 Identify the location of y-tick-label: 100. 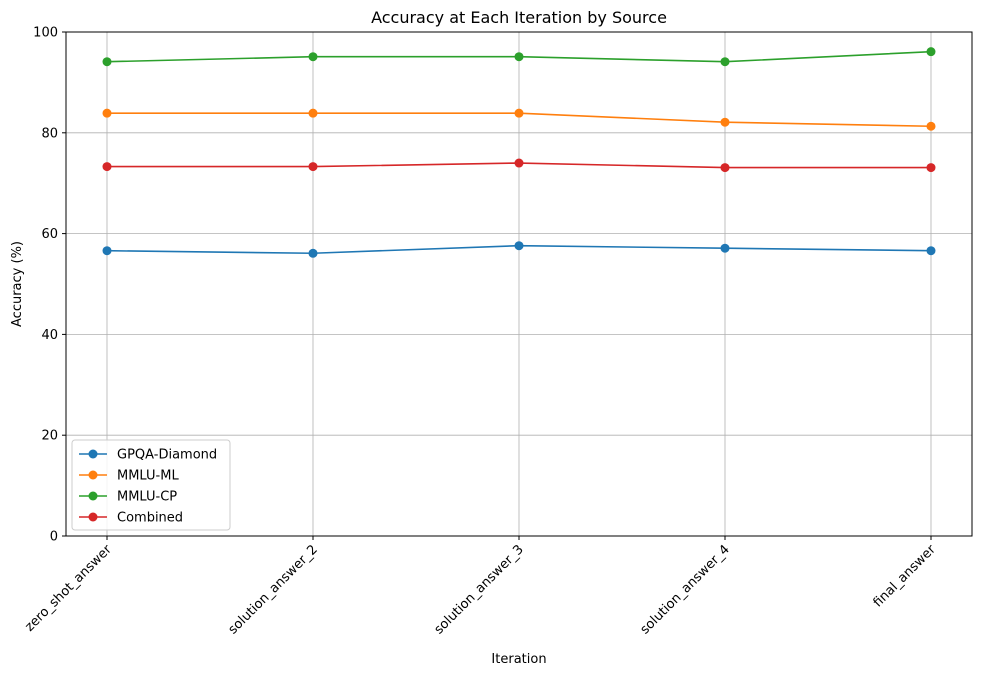
(45, 33).